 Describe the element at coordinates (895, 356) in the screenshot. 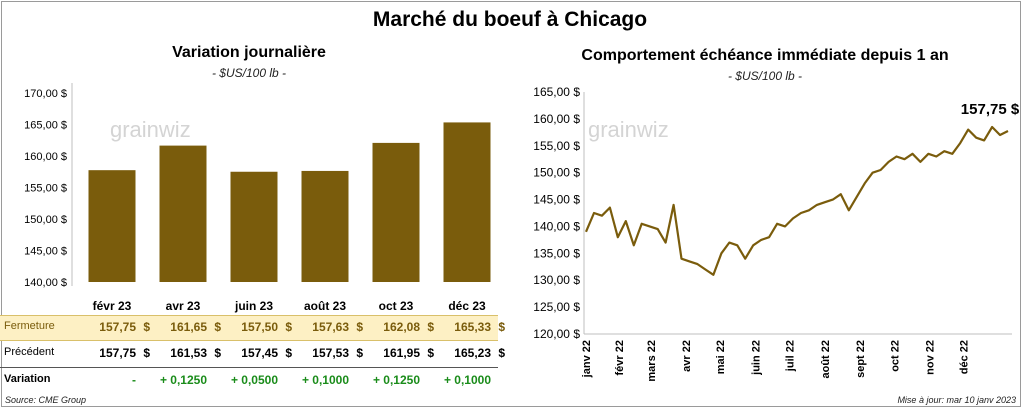

I see `line-xtick-label: oct 22` at that location.